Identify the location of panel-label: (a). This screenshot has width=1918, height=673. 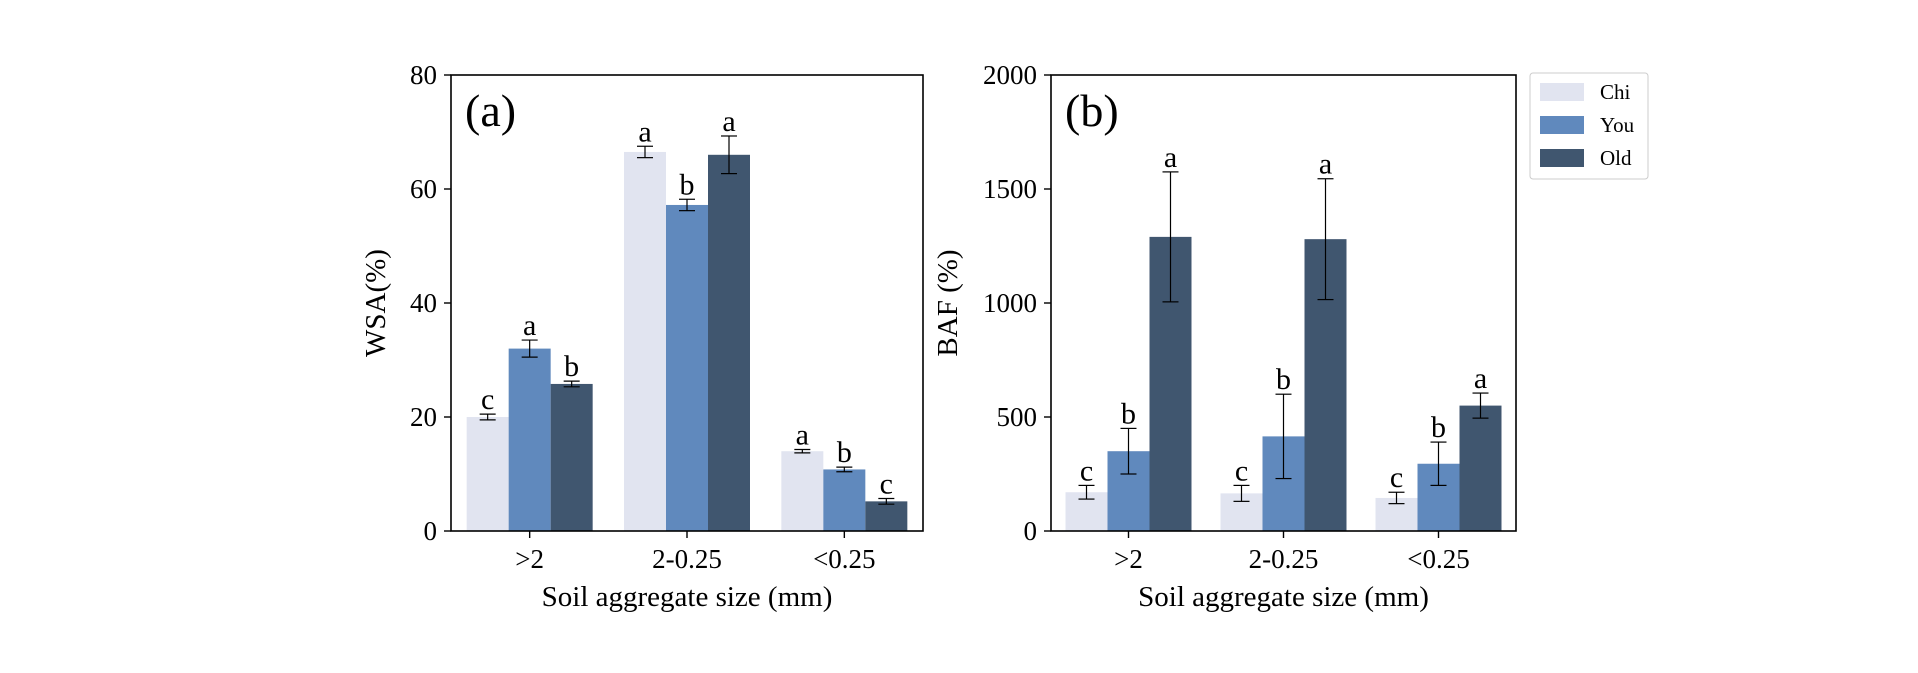
(490, 110).